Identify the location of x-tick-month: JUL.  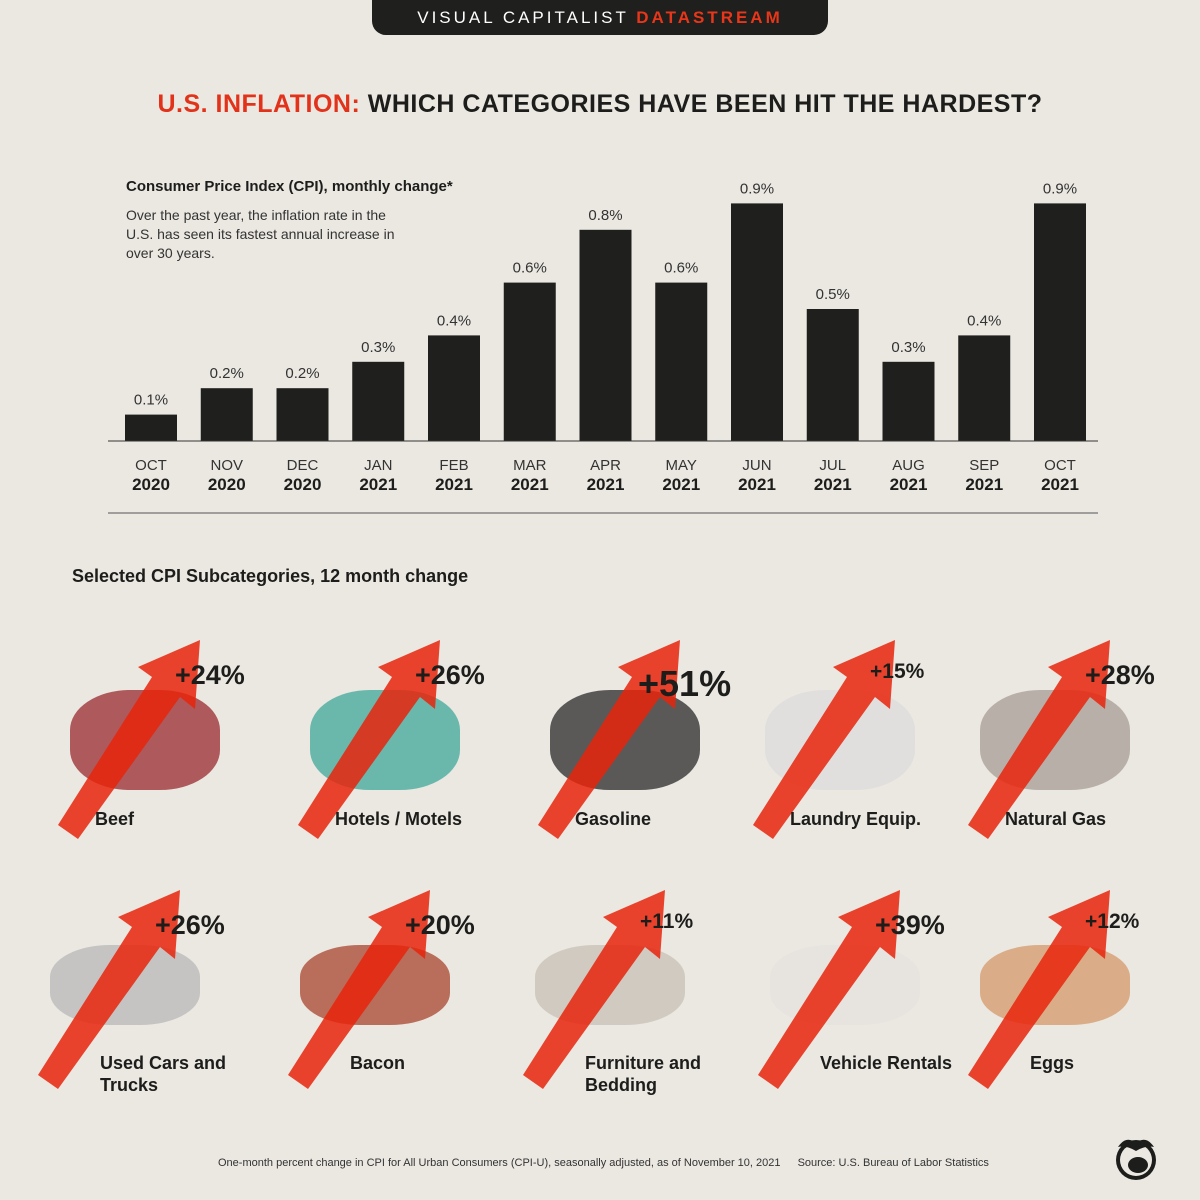
(832, 465).